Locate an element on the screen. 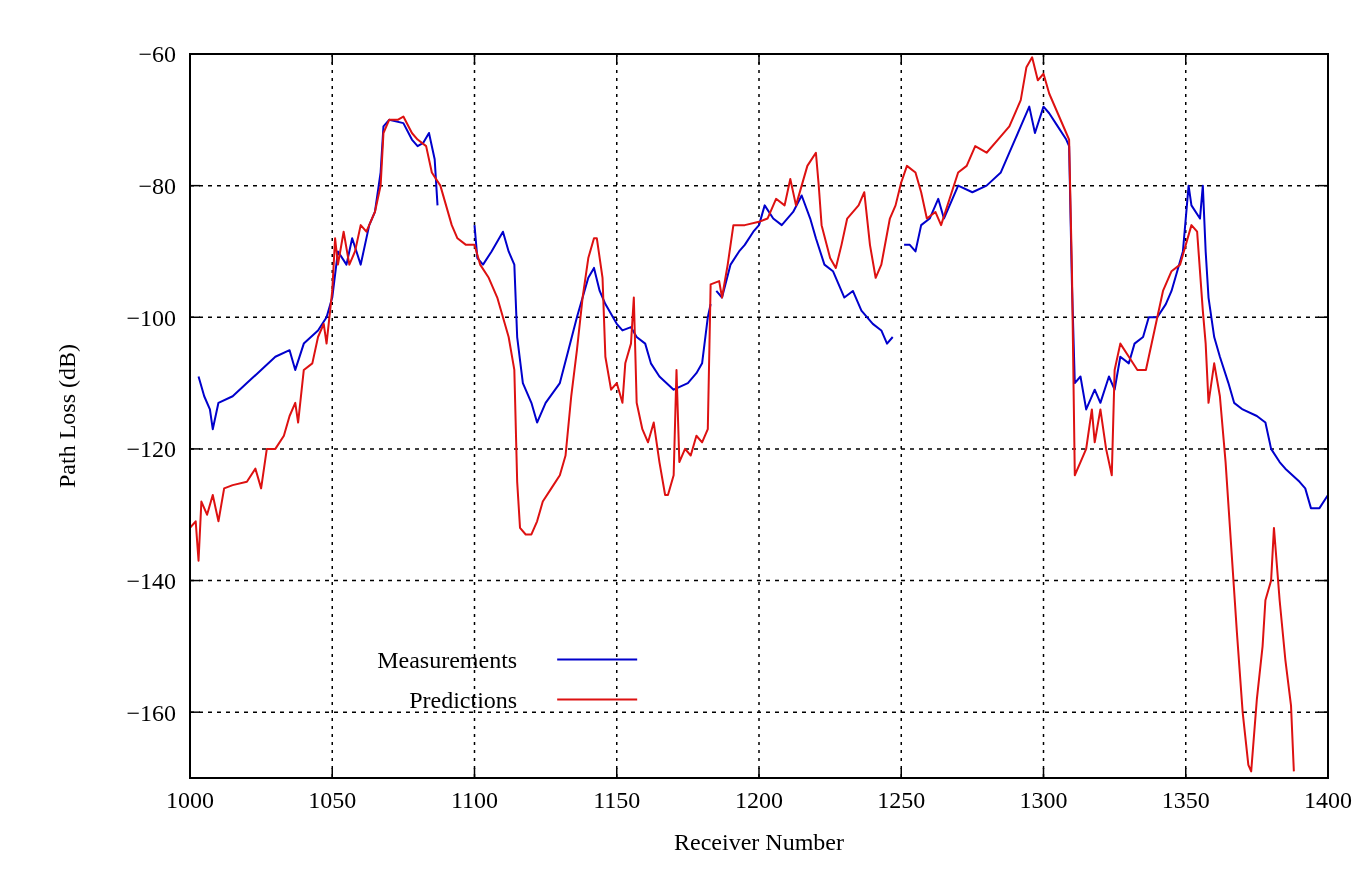  x-tick-label: 1400 is located at coordinates (1328, 800).